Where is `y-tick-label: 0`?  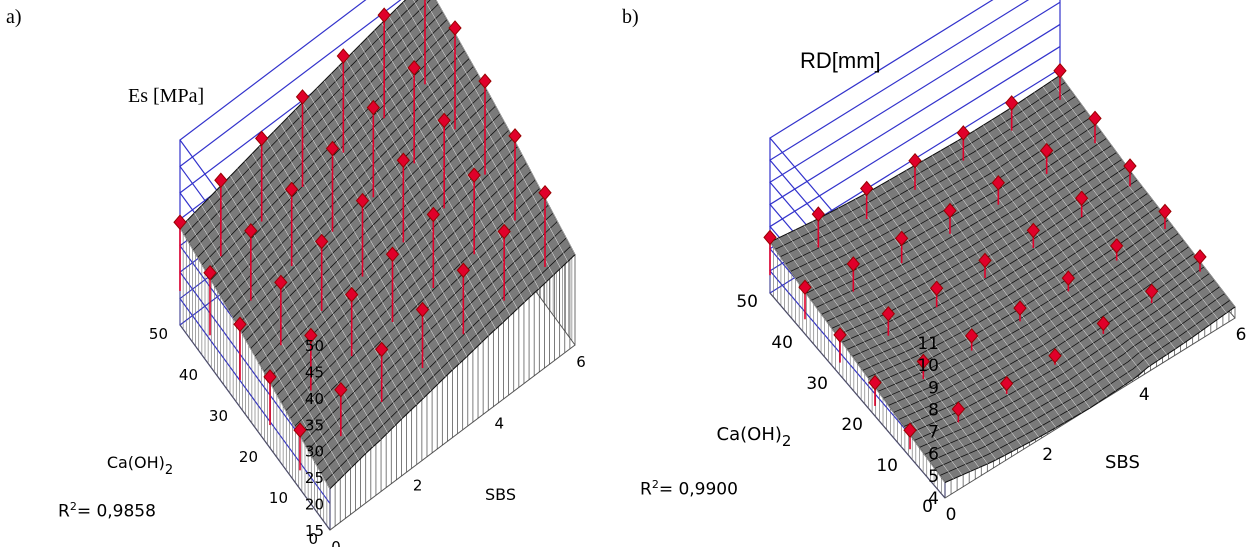 y-tick-label: 0 is located at coordinates (927, 507).